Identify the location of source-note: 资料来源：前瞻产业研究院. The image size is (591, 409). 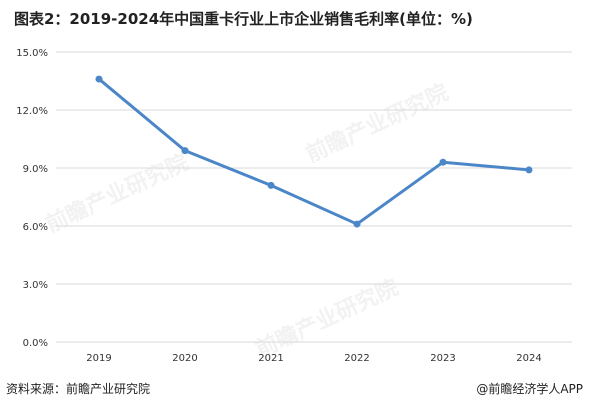
(78, 389).